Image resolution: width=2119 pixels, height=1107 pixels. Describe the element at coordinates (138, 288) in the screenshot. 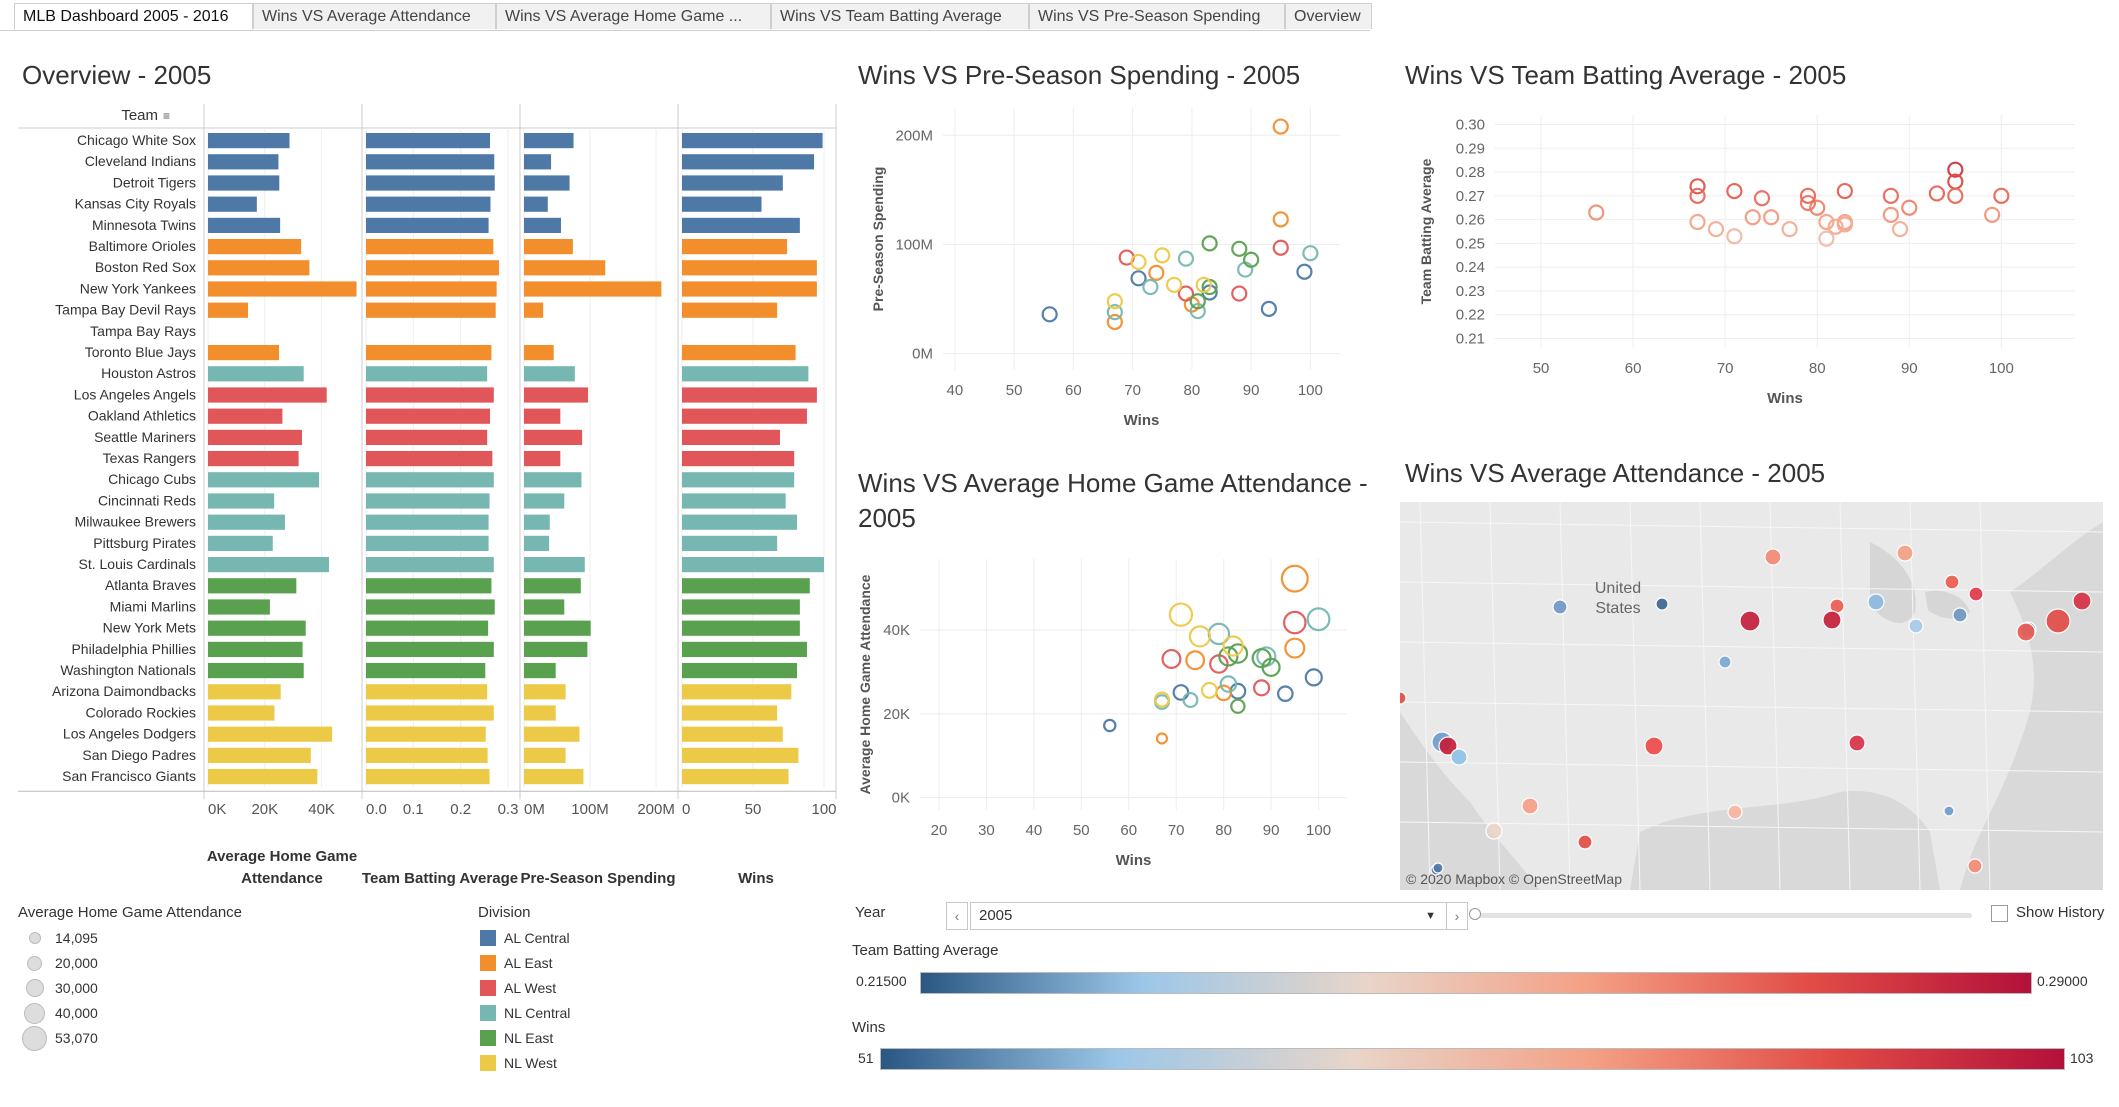

I see `team-label: New York Yankees` at that location.